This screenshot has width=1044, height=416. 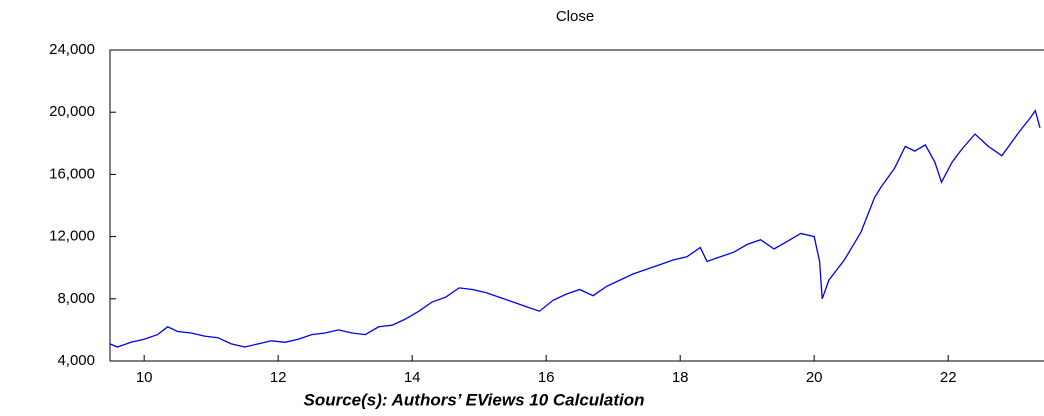 What do you see at coordinates (546, 377) in the screenshot?
I see `x-tick-label: 16` at bounding box center [546, 377].